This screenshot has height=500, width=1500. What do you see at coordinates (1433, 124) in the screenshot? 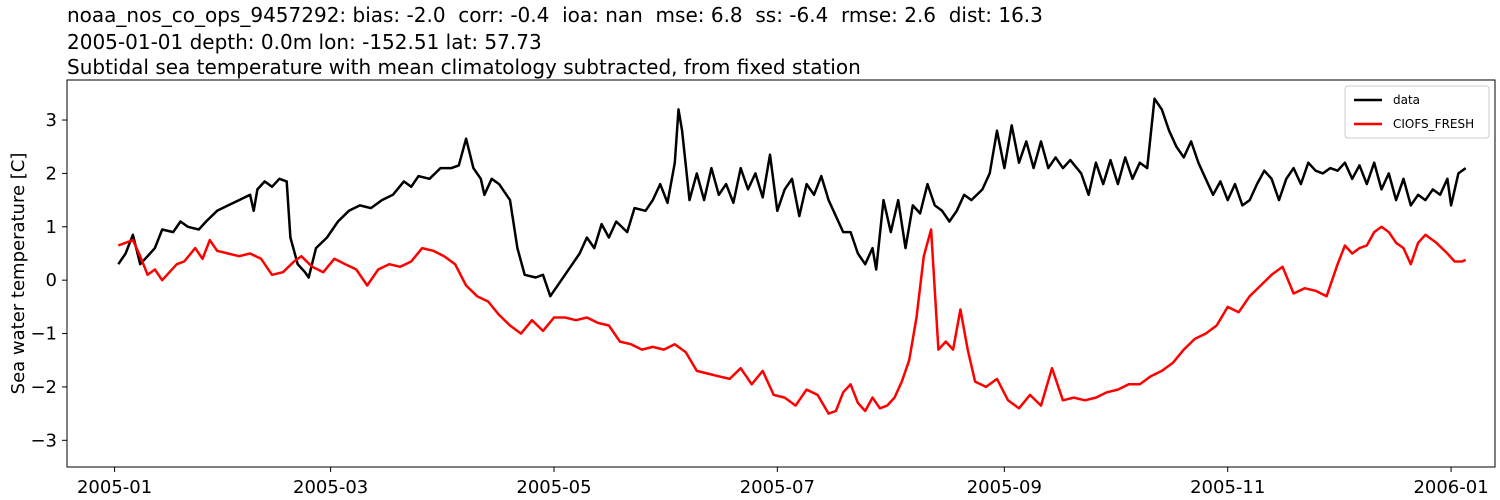
I see `legend-entry-label: CIOFS_FRESH` at bounding box center [1433, 124].